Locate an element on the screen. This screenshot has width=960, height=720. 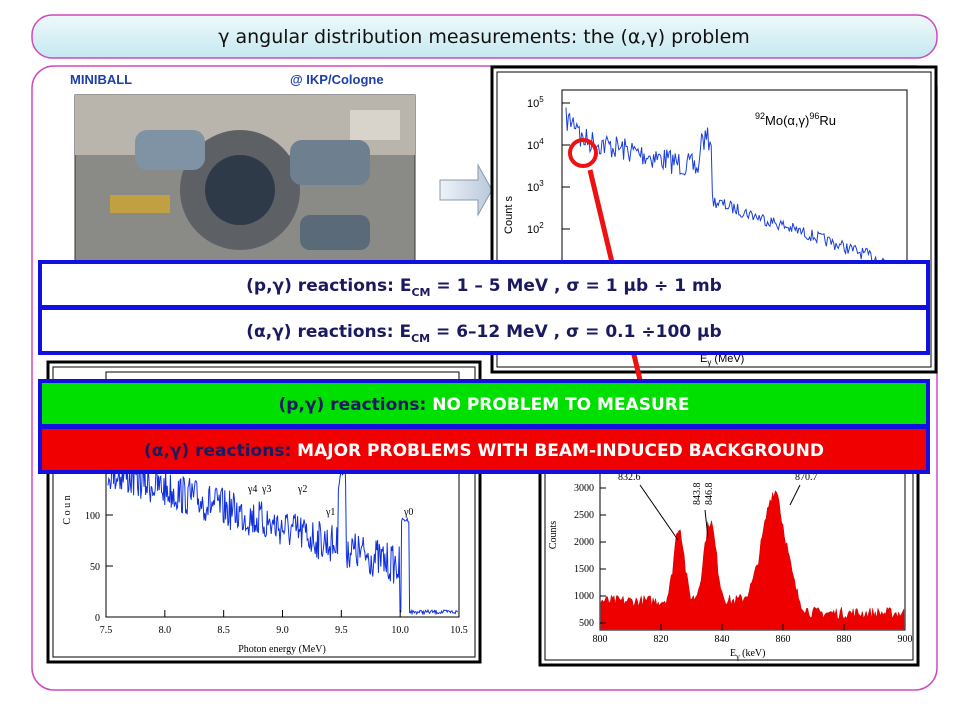
exponent: 5 is located at coordinates (541, 99).